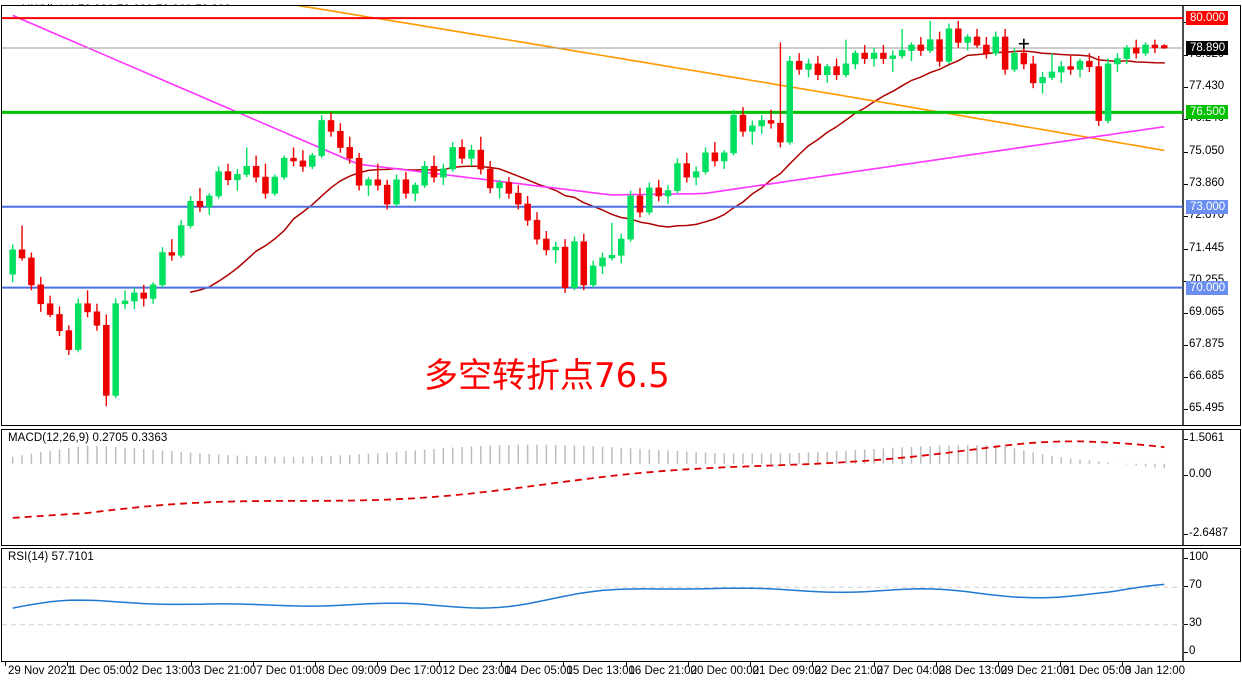  Describe the element at coordinates (1035, 671) in the screenshot. I see `time-tick-label: 29 Dec 21:00` at that location.